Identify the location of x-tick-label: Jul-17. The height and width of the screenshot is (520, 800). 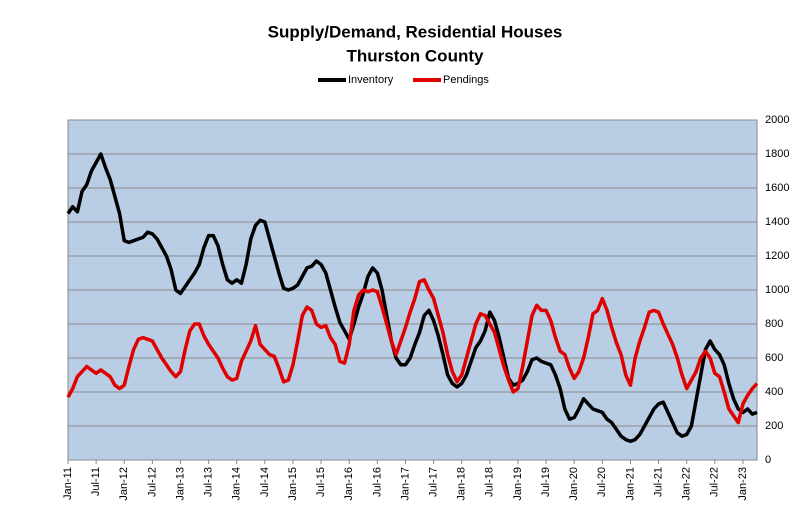
(433, 482).